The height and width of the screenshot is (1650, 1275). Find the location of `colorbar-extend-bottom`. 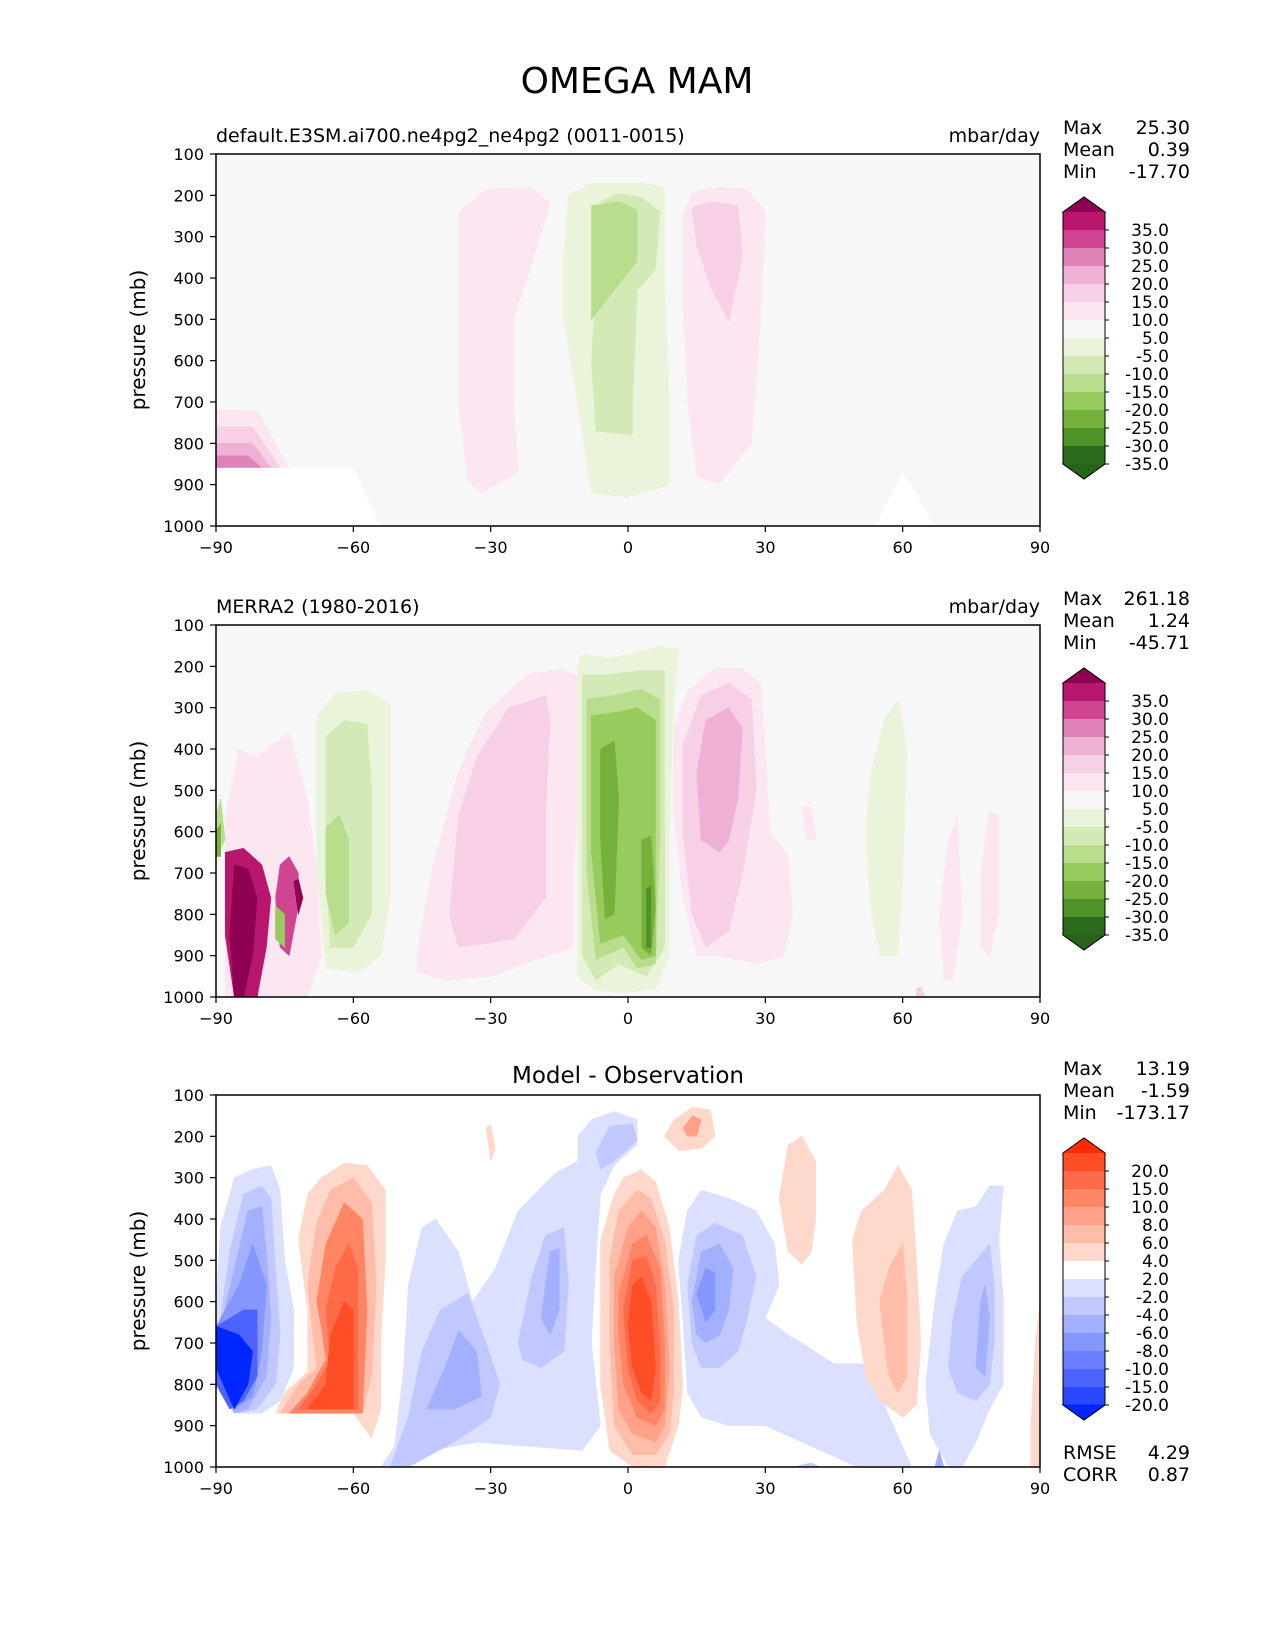

colorbar-extend-bottom is located at coordinates (1084, 942).